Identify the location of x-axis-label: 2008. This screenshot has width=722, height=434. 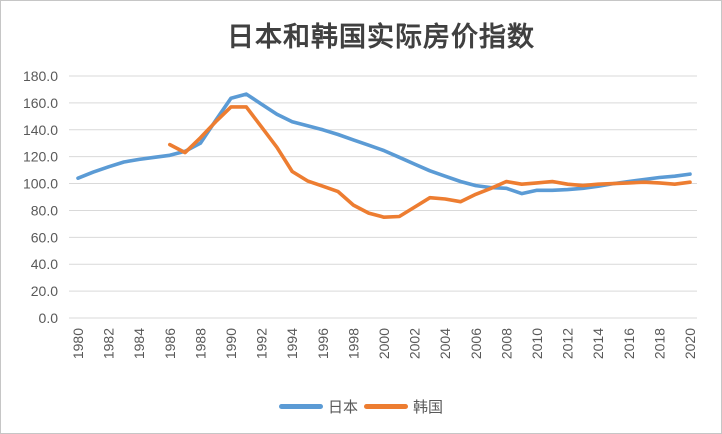
(506, 343).